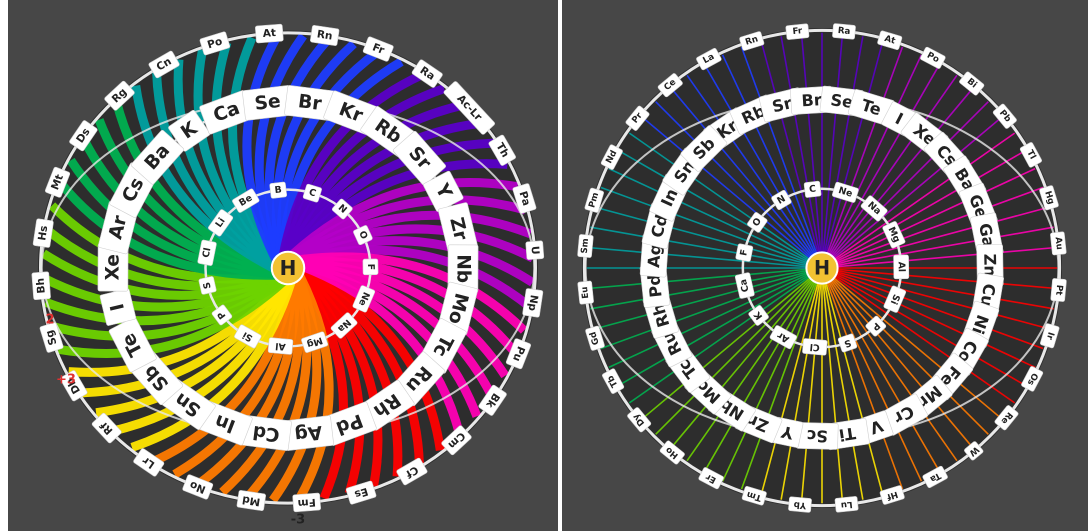  Describe the element at coordinates (1004, 116) in the screenshot. I see `element-tag: Pb` at that location.